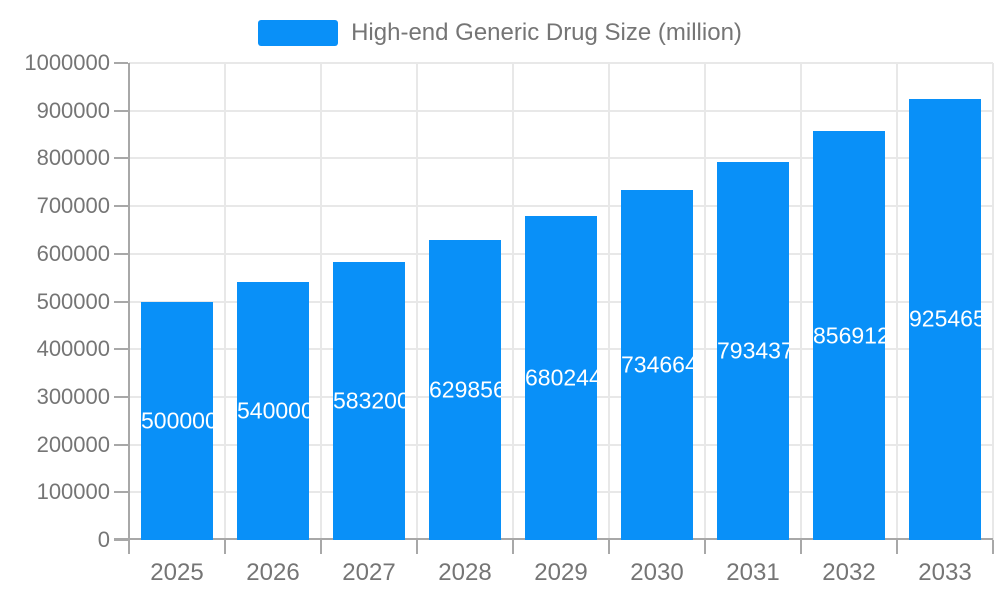  Describe the element at coordinates (298, 33) in the screenshot. I see `legend-marker-icon` at that location.